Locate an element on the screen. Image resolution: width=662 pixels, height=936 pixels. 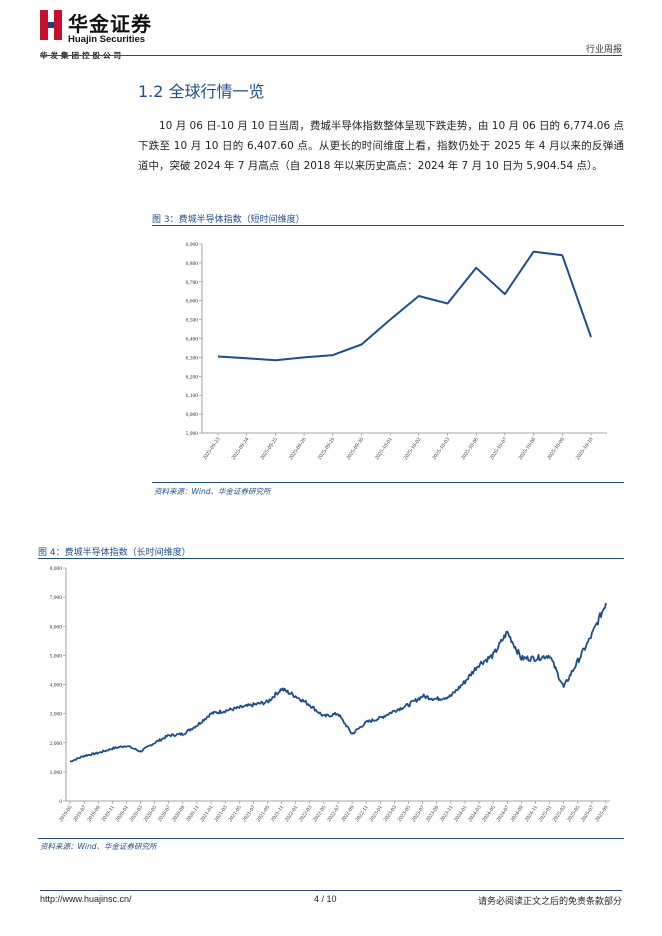
x-tick-label: 2022-03 is located at coordinates (306, 814).